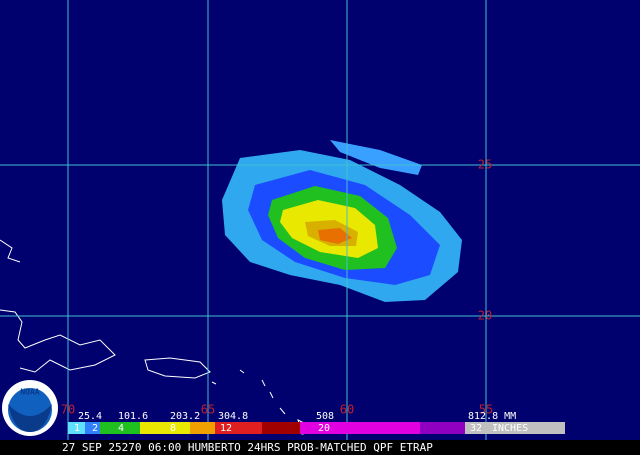 The width and height of the screenshot is (640, 455). I want to click on lon-label: 55, so click(486, 410).